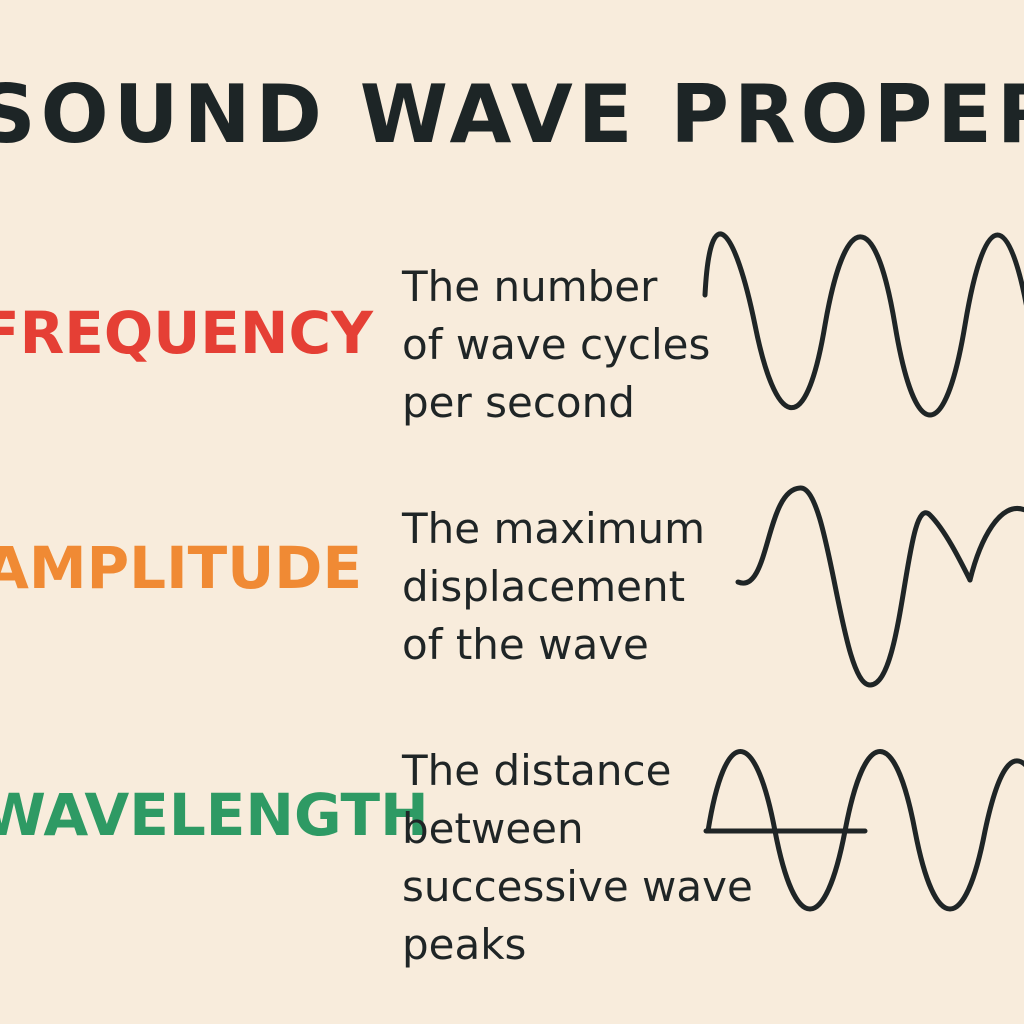 The width and height of the screenshot is (1024, 1024). I want to click on description-line: The number, so click(530, 286).